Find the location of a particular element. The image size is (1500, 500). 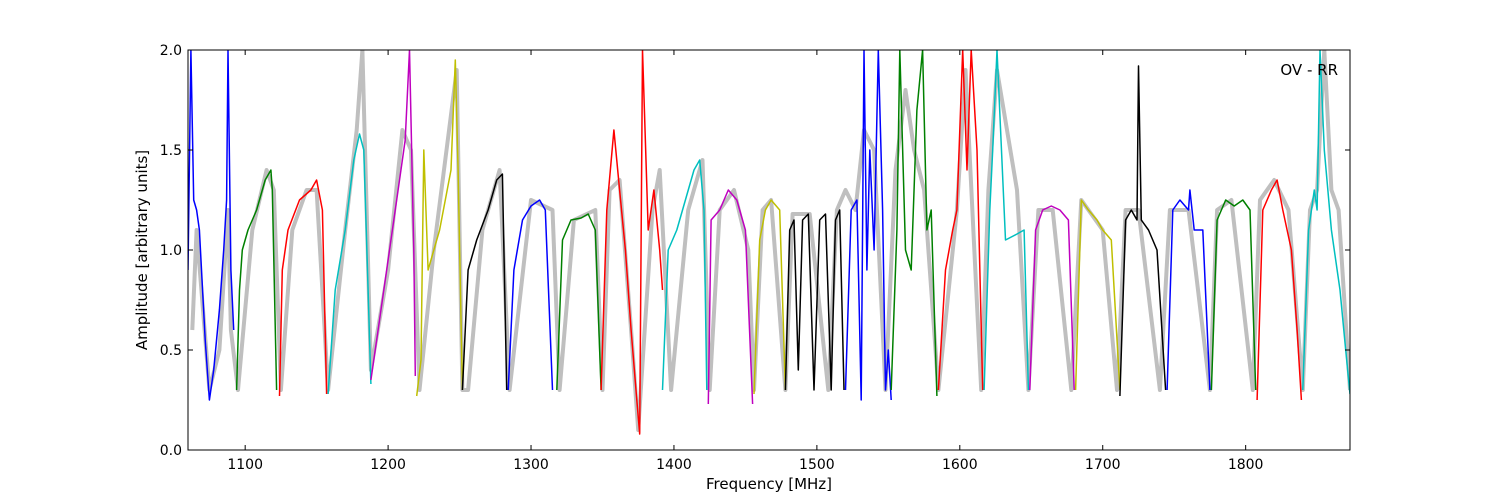

x-tick-label: 1500 is located at coordinates (817, 465).